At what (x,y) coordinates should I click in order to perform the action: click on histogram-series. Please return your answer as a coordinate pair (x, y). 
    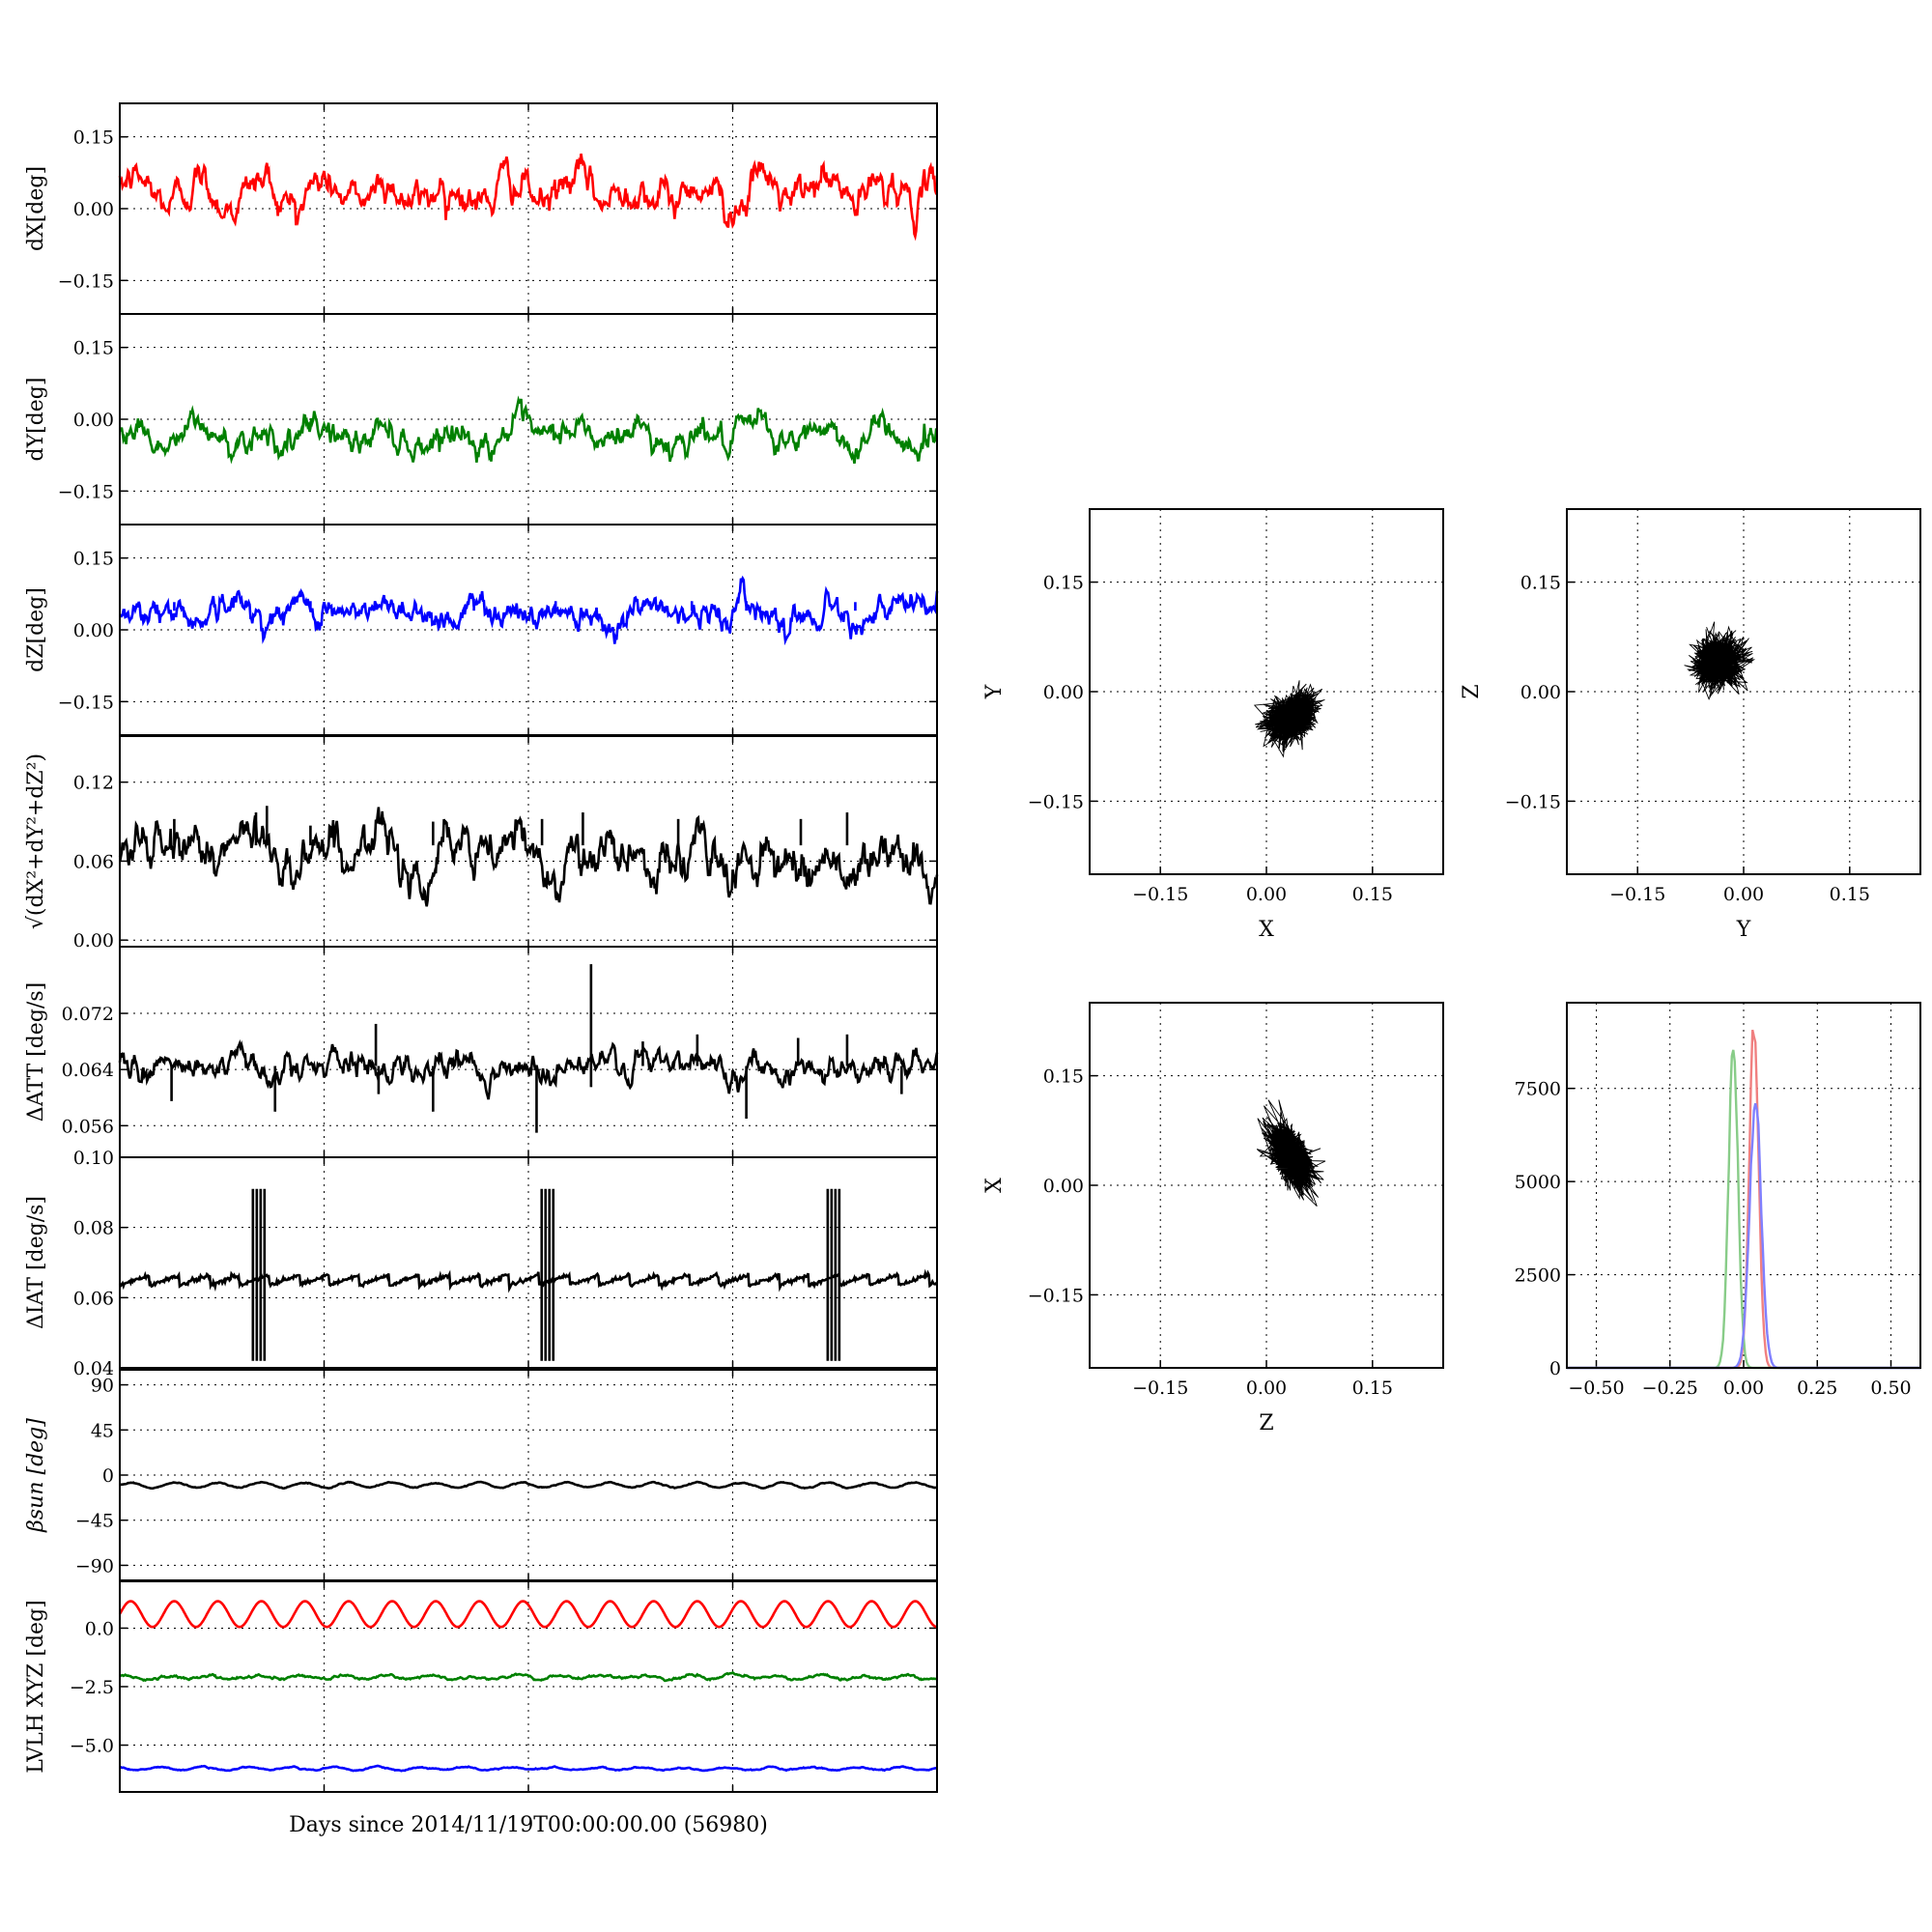
    Looking at the image, I should click on (1743, 1236).